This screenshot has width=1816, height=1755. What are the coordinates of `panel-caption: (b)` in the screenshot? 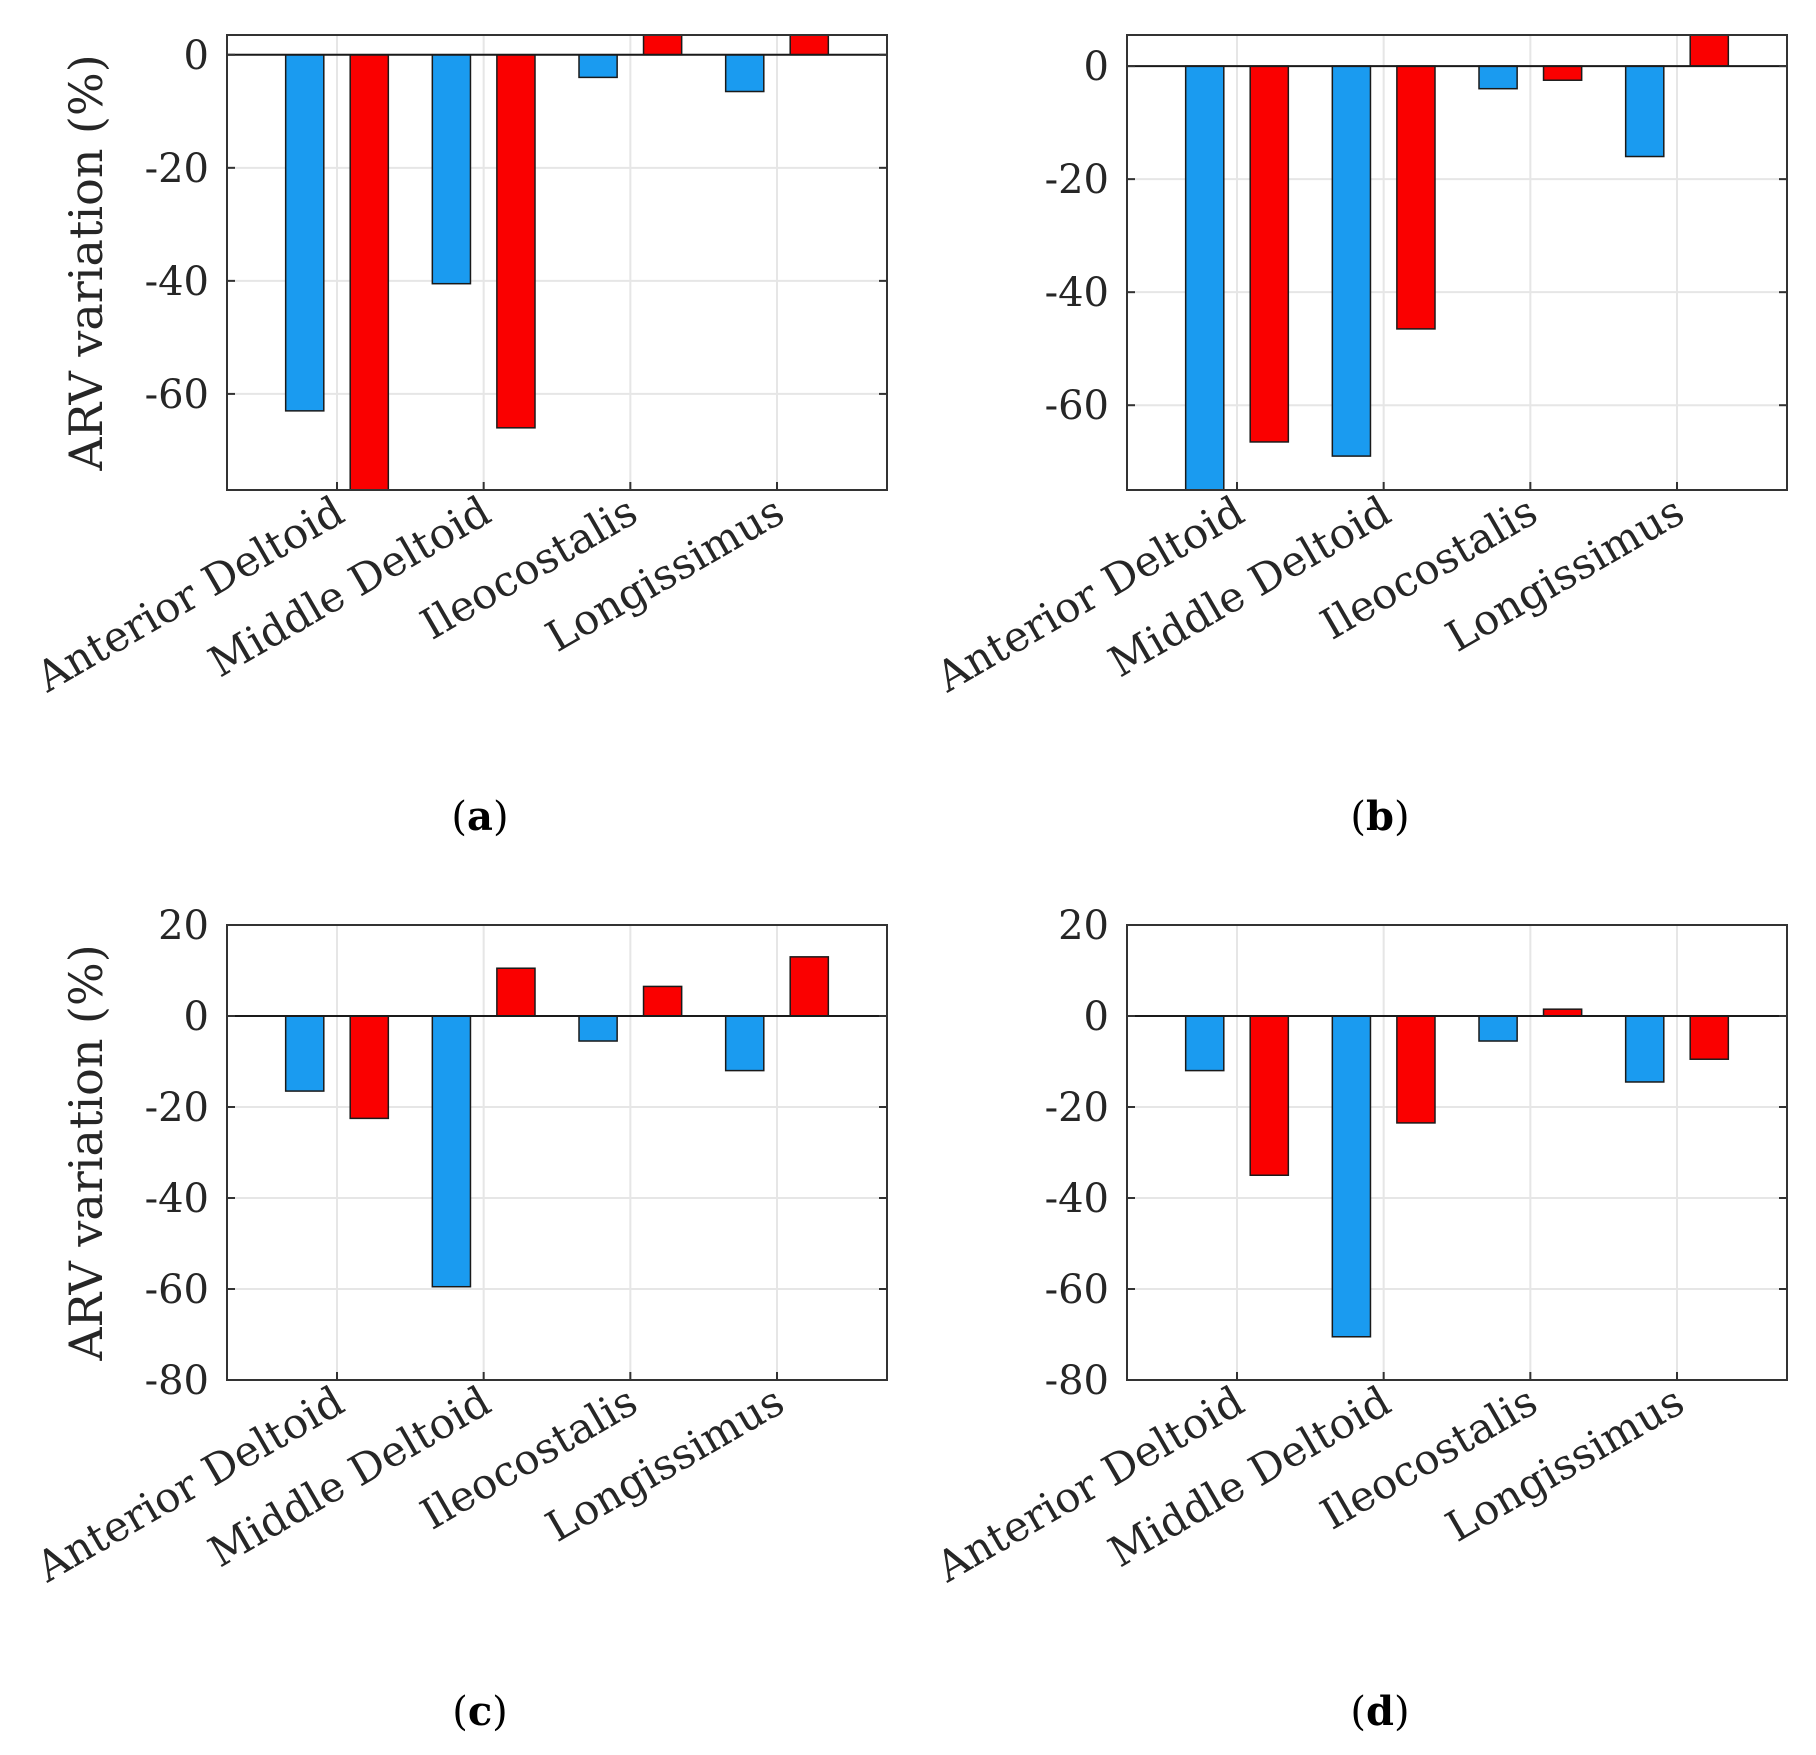 It's located at (1379, 816).